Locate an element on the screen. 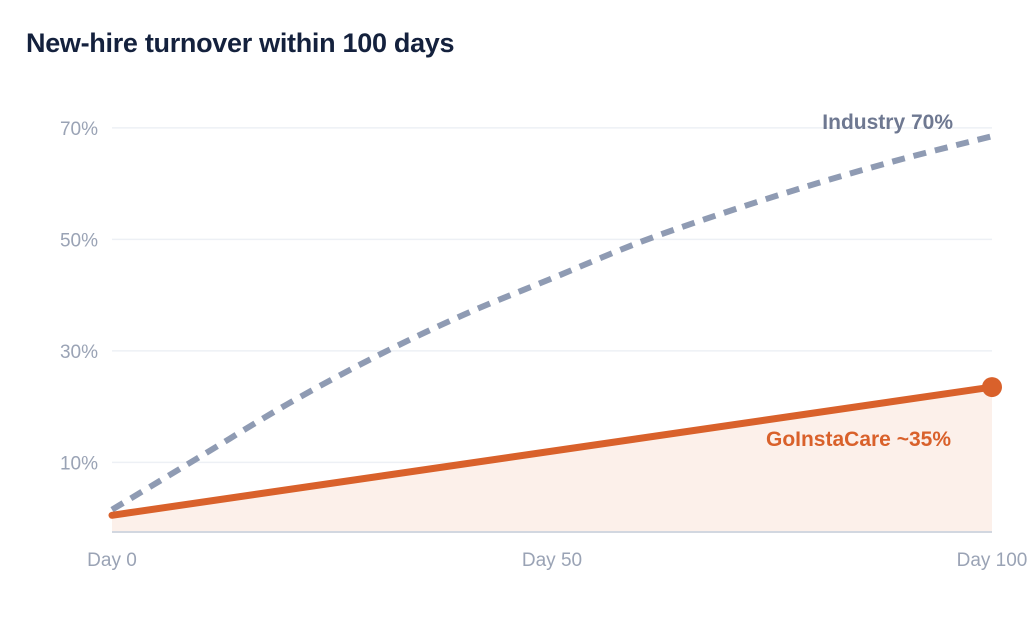  x-tick-label: Day 100 is located at coordinates (992, 560).